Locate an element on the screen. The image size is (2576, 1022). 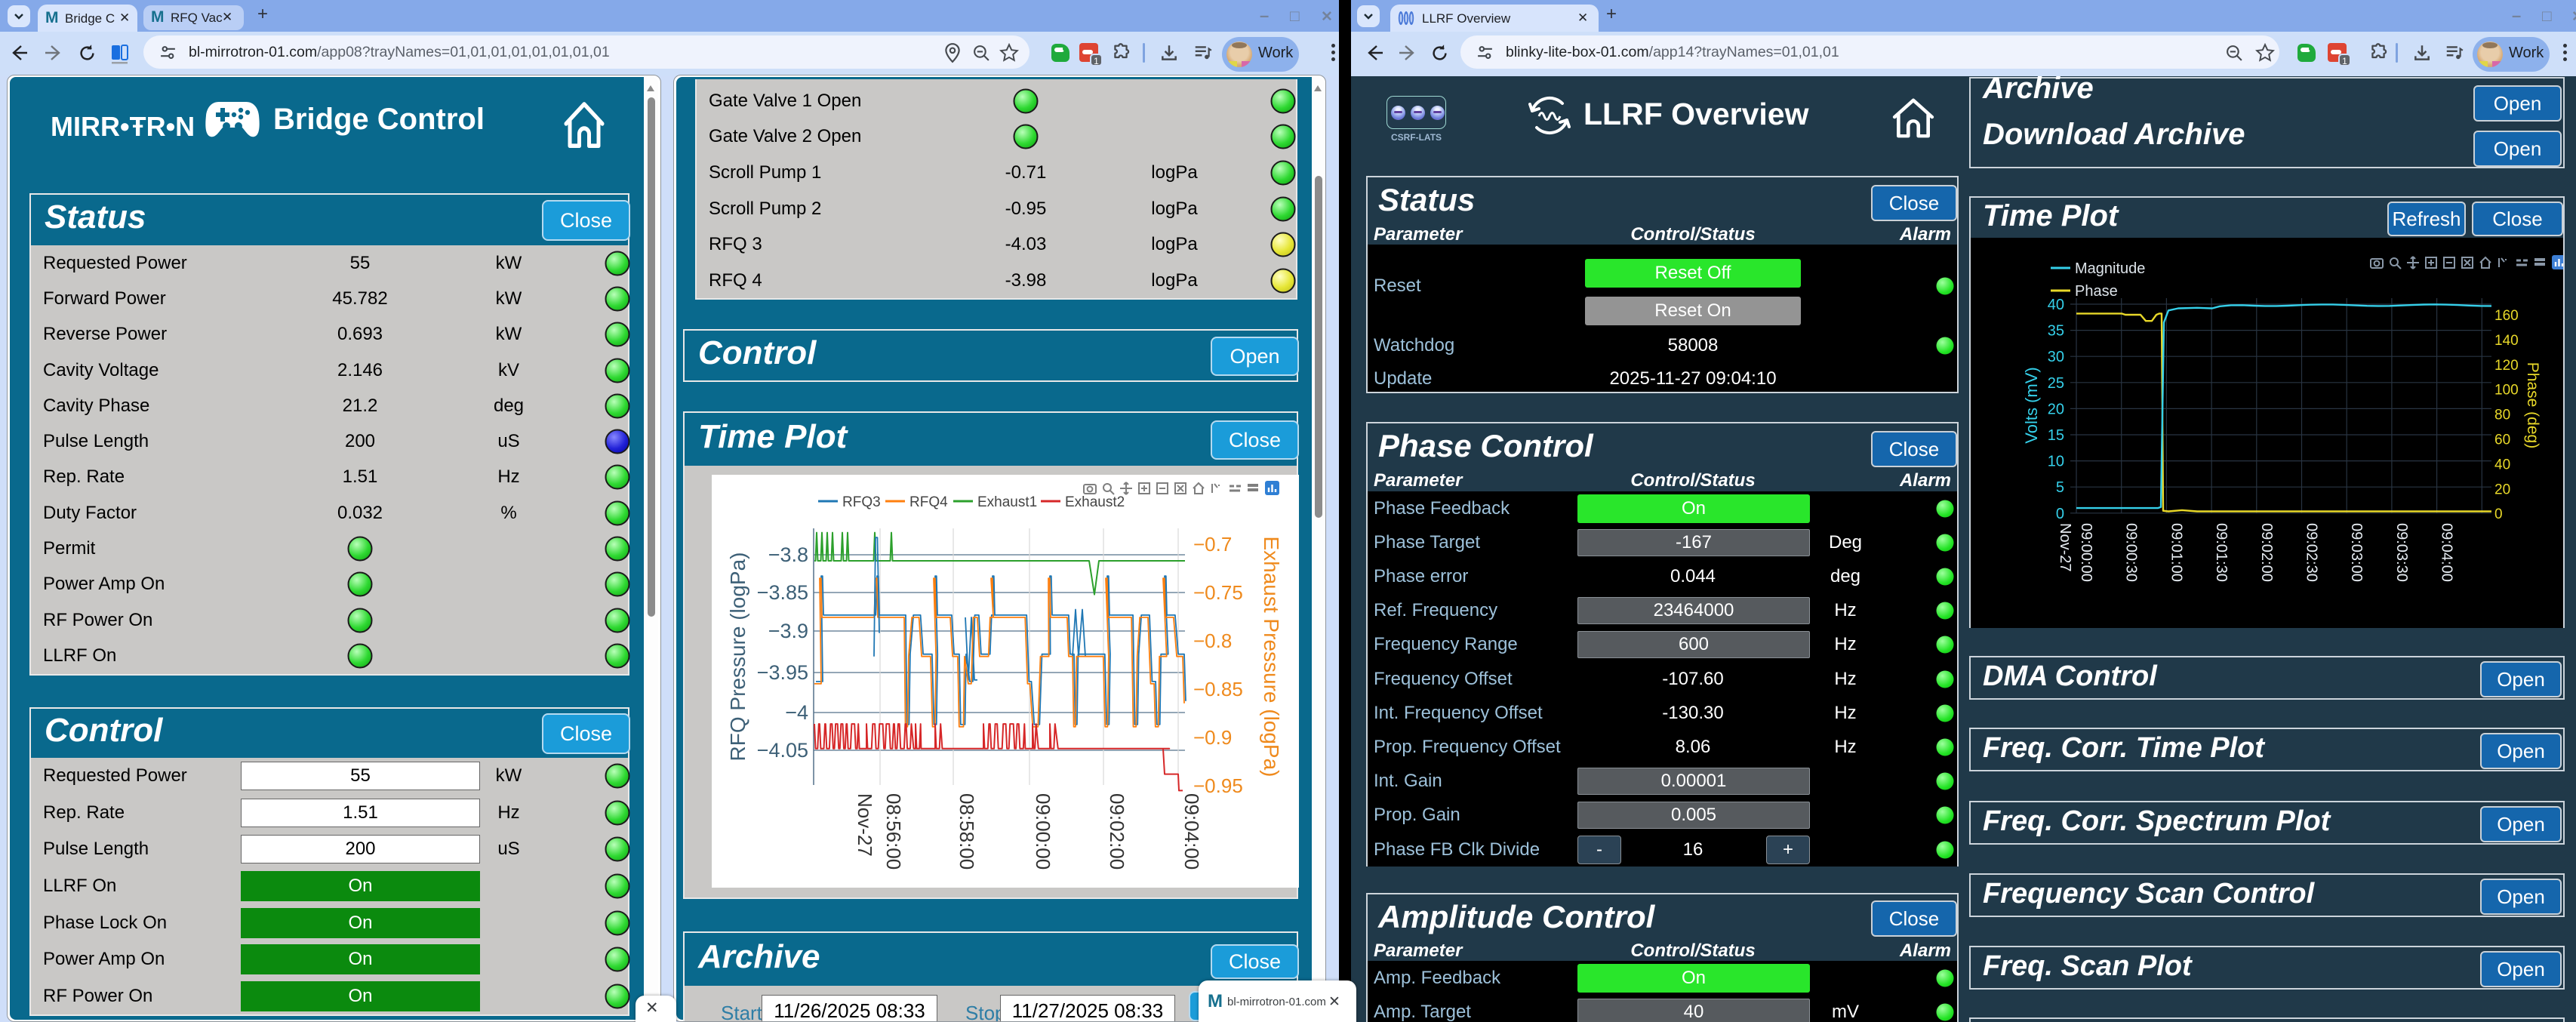
svg-text: −0.95 is located at coordinates (1218, 785).